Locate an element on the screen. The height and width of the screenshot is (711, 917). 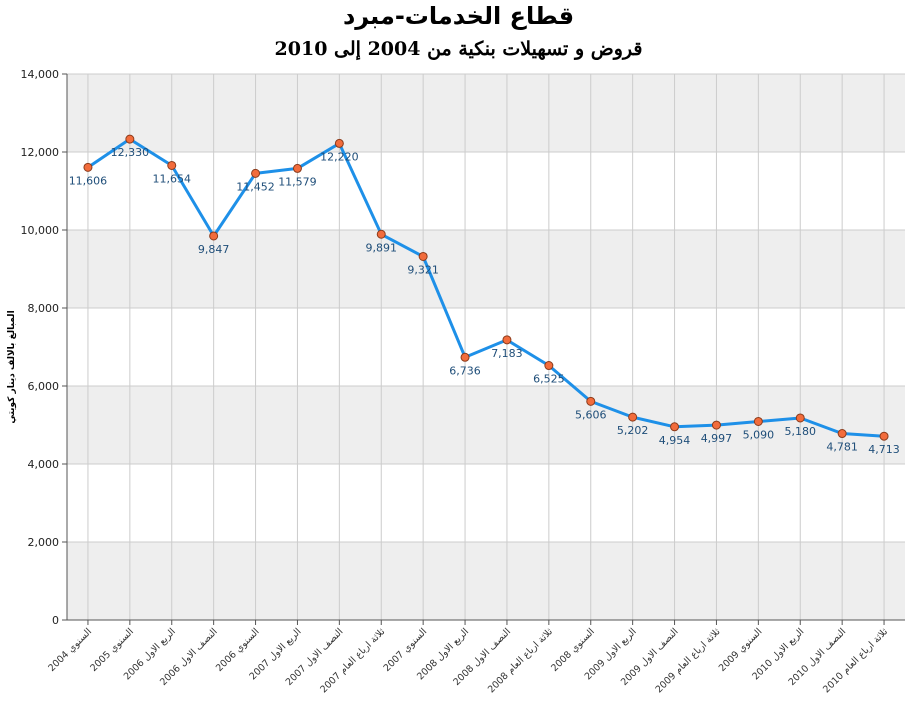
x-tick-label: السنوي 2004 is located at coordinates (70, 650).